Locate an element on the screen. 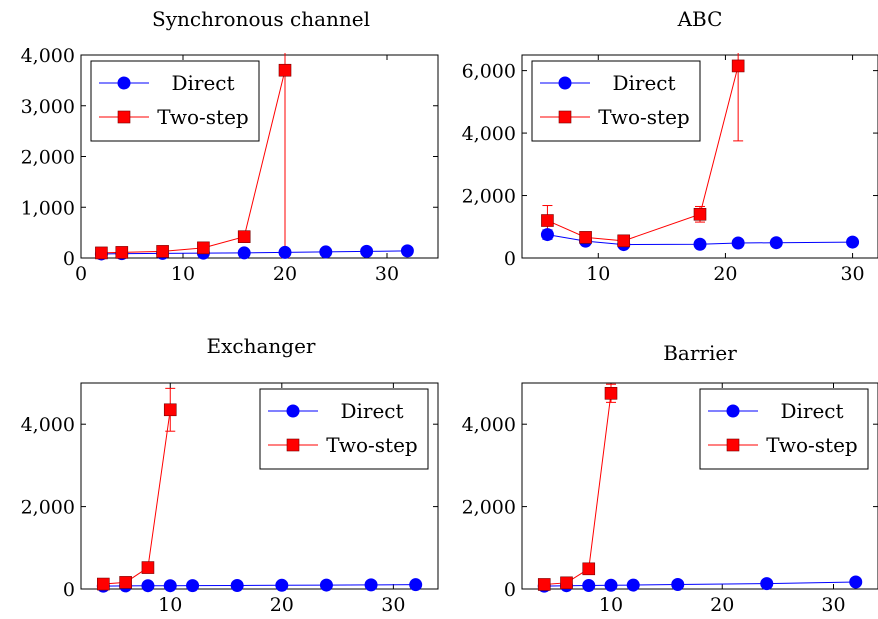  y-tick-label: 1,000 is located at coordinates (48, 208).